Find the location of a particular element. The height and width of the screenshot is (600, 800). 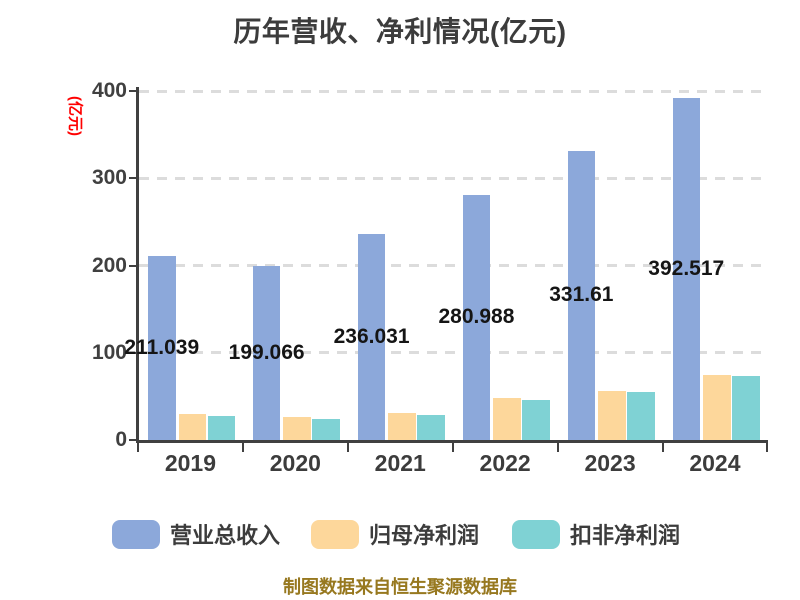

y-axis-tick-label-300: 300 is located at coordinates (109, 178).